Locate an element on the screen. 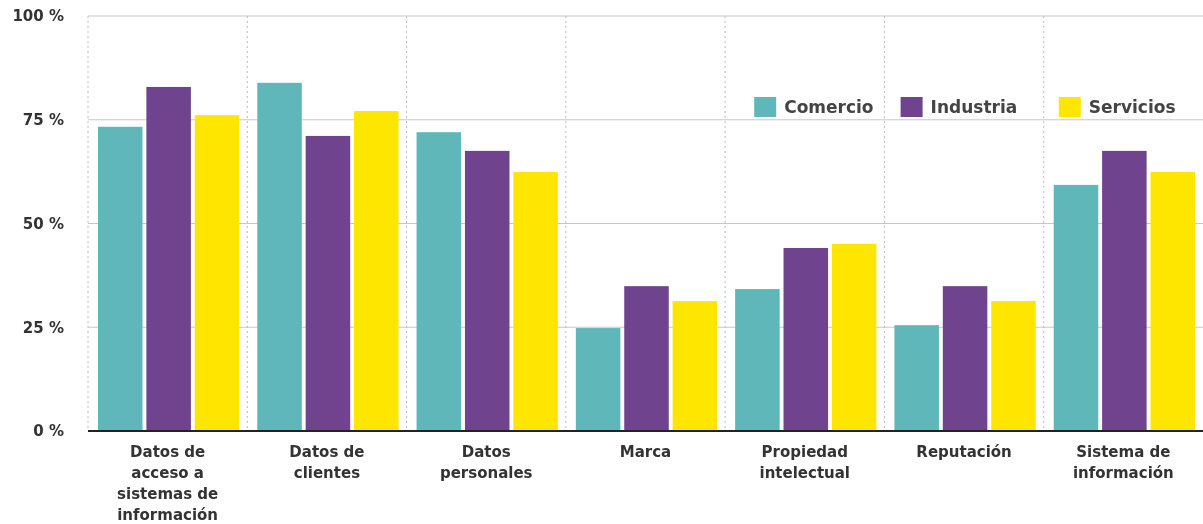 The width and height of the screenshot is (1203, 524). y-tick-label: 75 % is located at coordinates (43, 120).